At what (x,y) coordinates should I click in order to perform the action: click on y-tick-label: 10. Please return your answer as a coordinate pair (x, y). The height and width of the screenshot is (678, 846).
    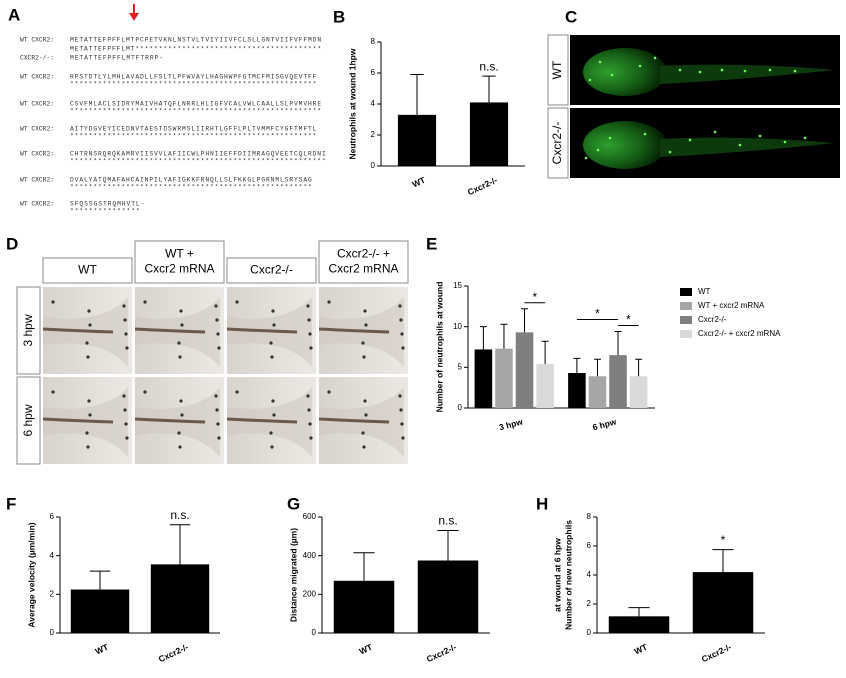
    Looking at the image, I should click on (457, 326).